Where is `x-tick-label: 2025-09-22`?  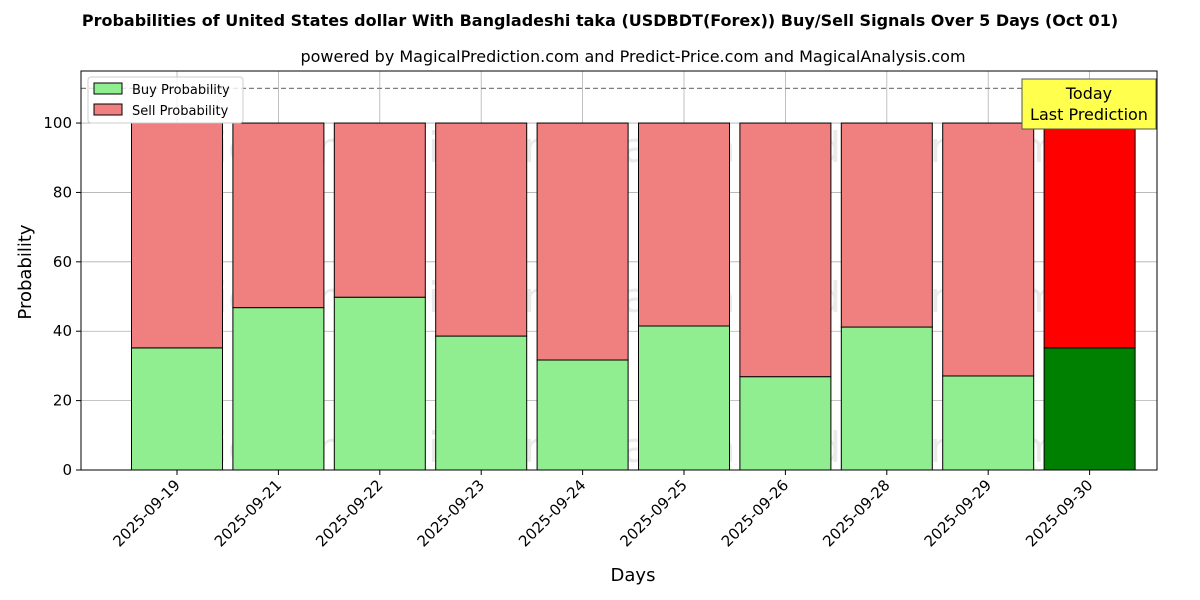 x-tick-label: 2025-09-22 is located at coordinates (349, 513).